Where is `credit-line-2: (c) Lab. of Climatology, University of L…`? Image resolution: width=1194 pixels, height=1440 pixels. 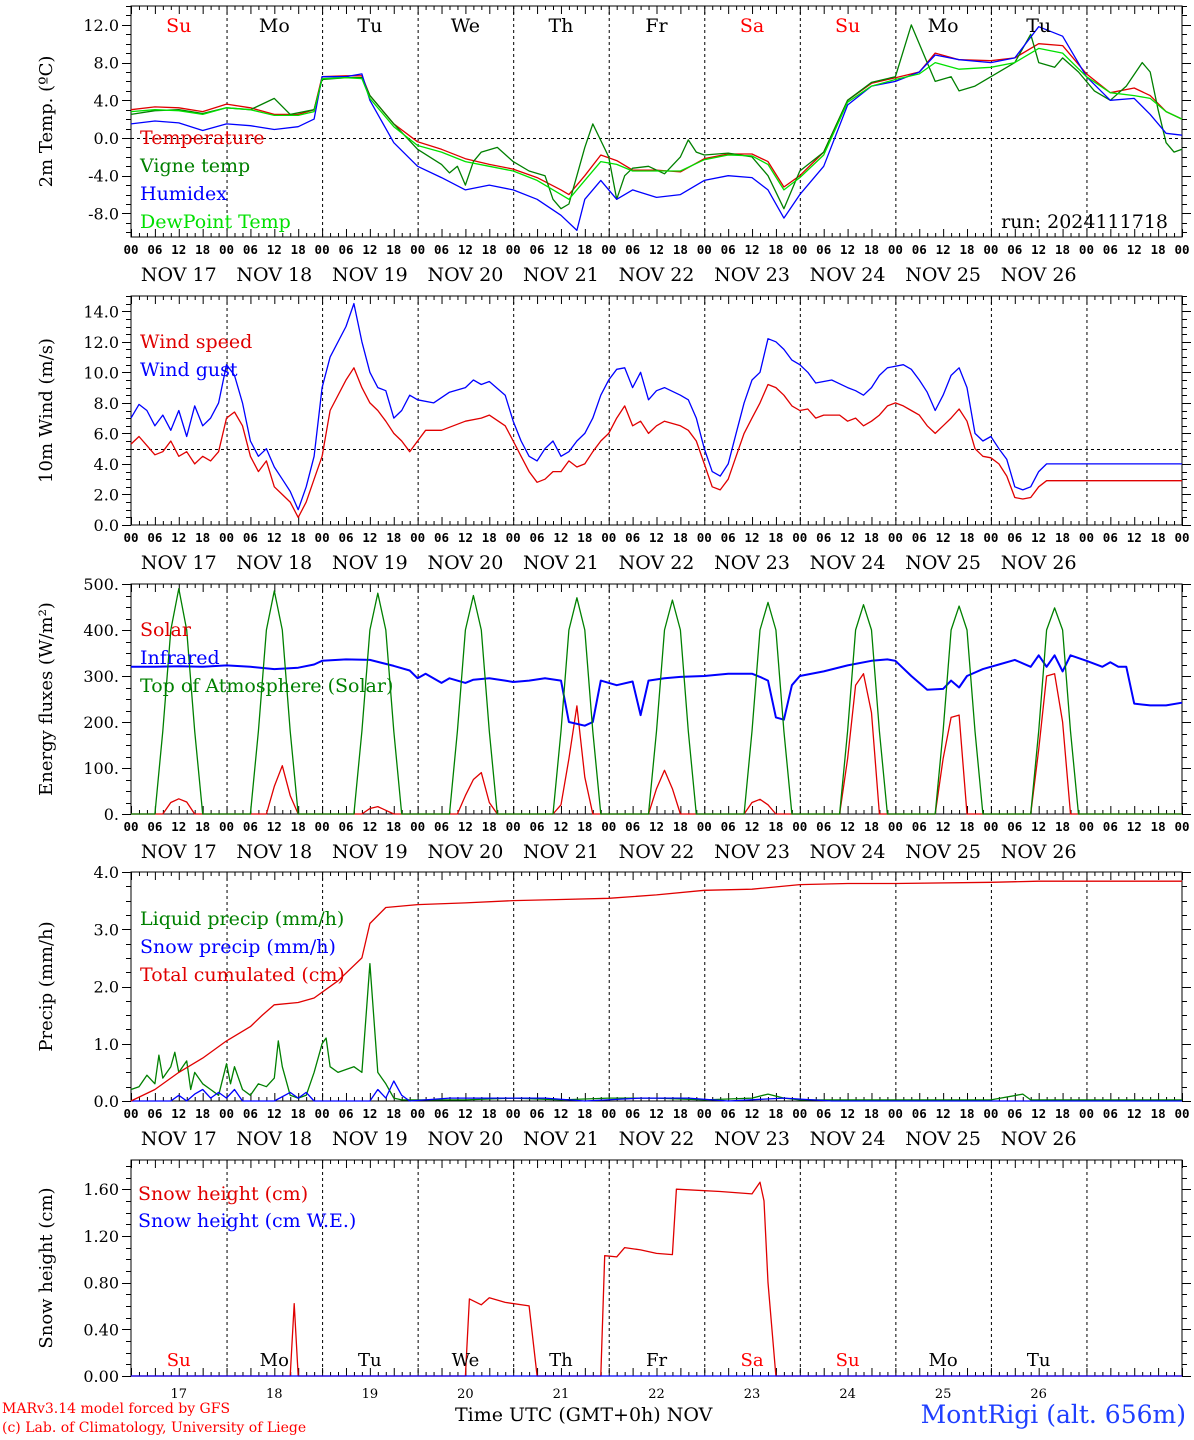
credit-line-2: (c) Lab. of Climatology, University of L… is located at coordinates (154, 1428).